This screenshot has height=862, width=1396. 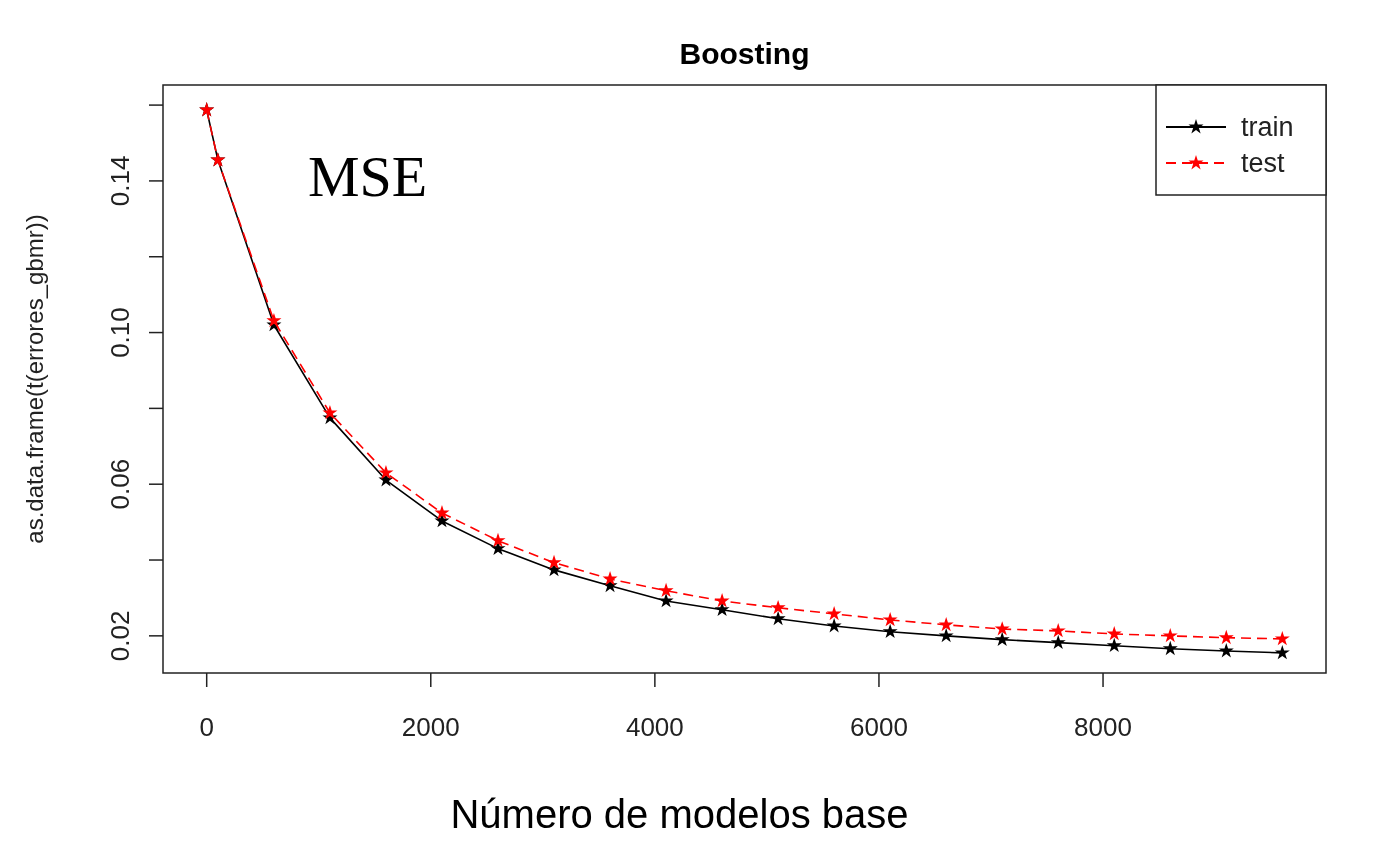 What do you see at coordinates (120, 484) in the screenshot?
I see `y-tick-label: 0.06` at bounding box center [120, 484].